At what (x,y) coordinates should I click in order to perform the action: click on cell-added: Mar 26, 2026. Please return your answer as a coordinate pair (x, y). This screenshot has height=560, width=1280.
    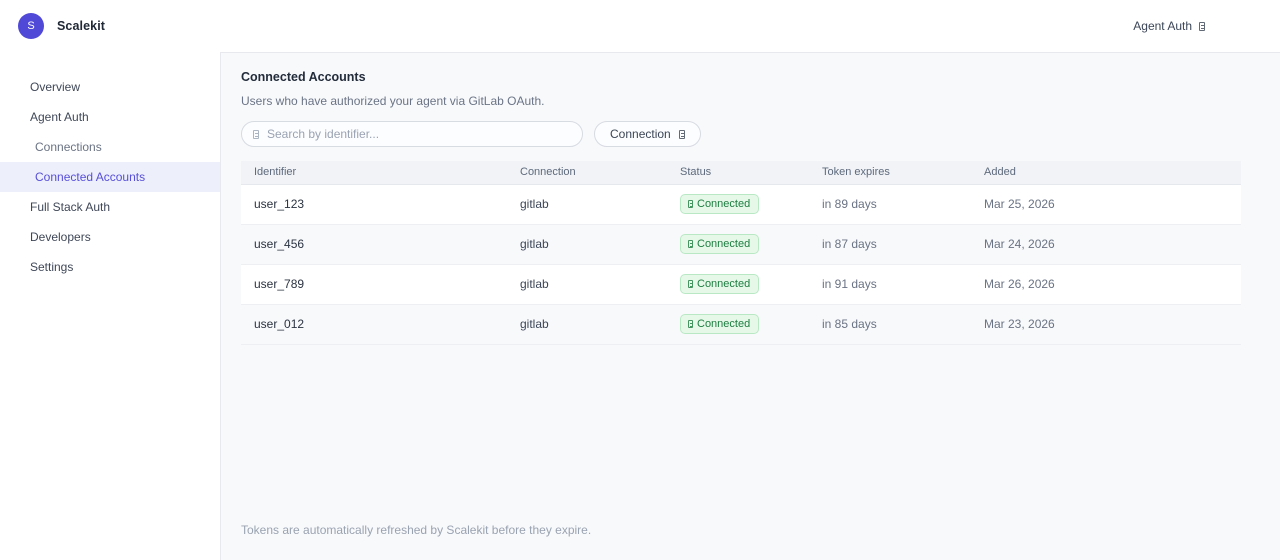
    Looking at the image, I should click on (1019, 284).